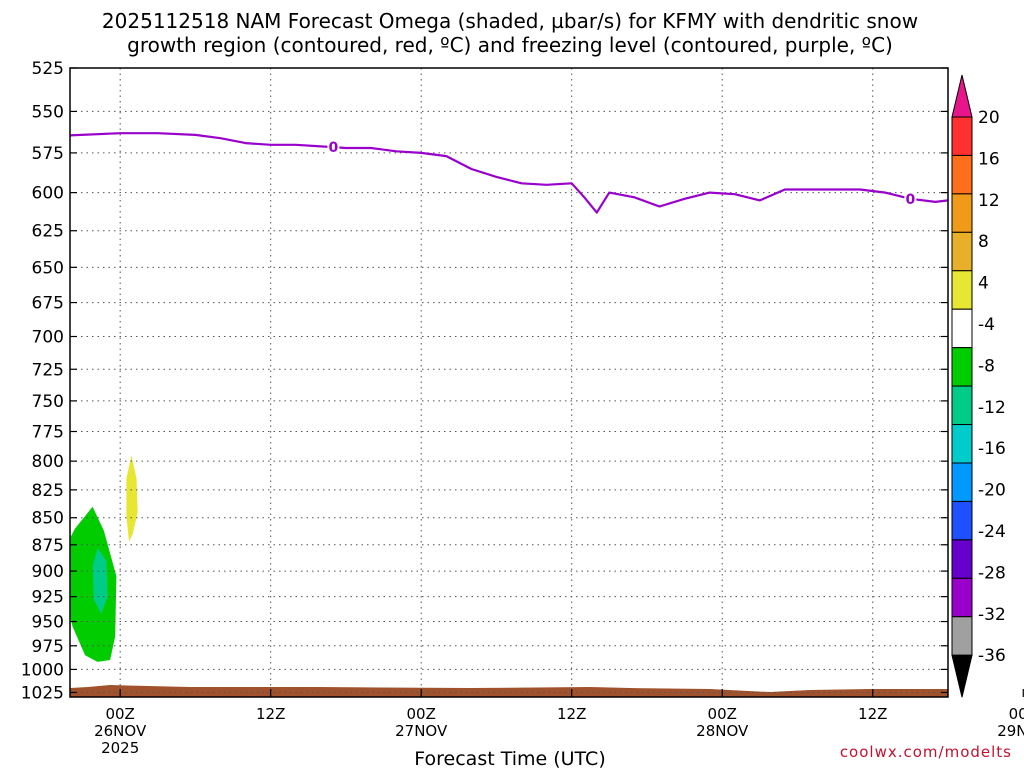 The image size is (1024, 768). I want to click on colorbar-label-13: -36, so click(992, 656).